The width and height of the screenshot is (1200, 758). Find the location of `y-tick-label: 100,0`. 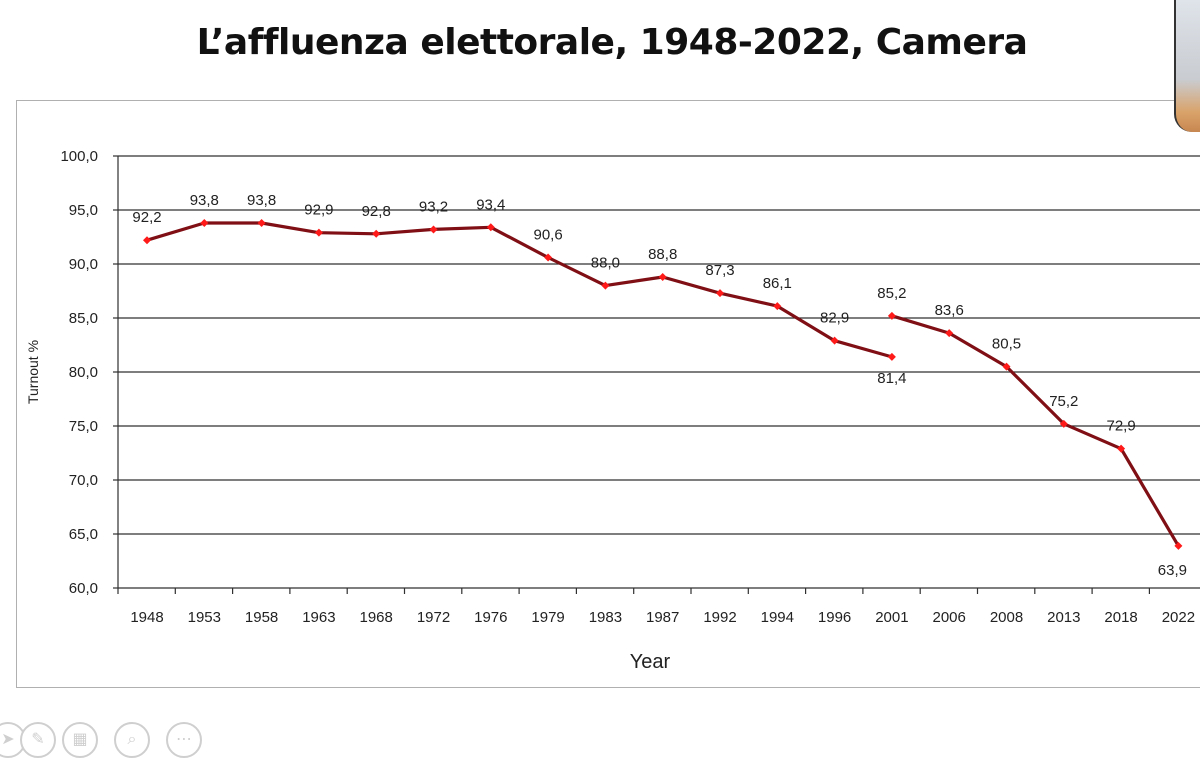

y-tick-label: 100,0 is located at coordinates (79, 156).